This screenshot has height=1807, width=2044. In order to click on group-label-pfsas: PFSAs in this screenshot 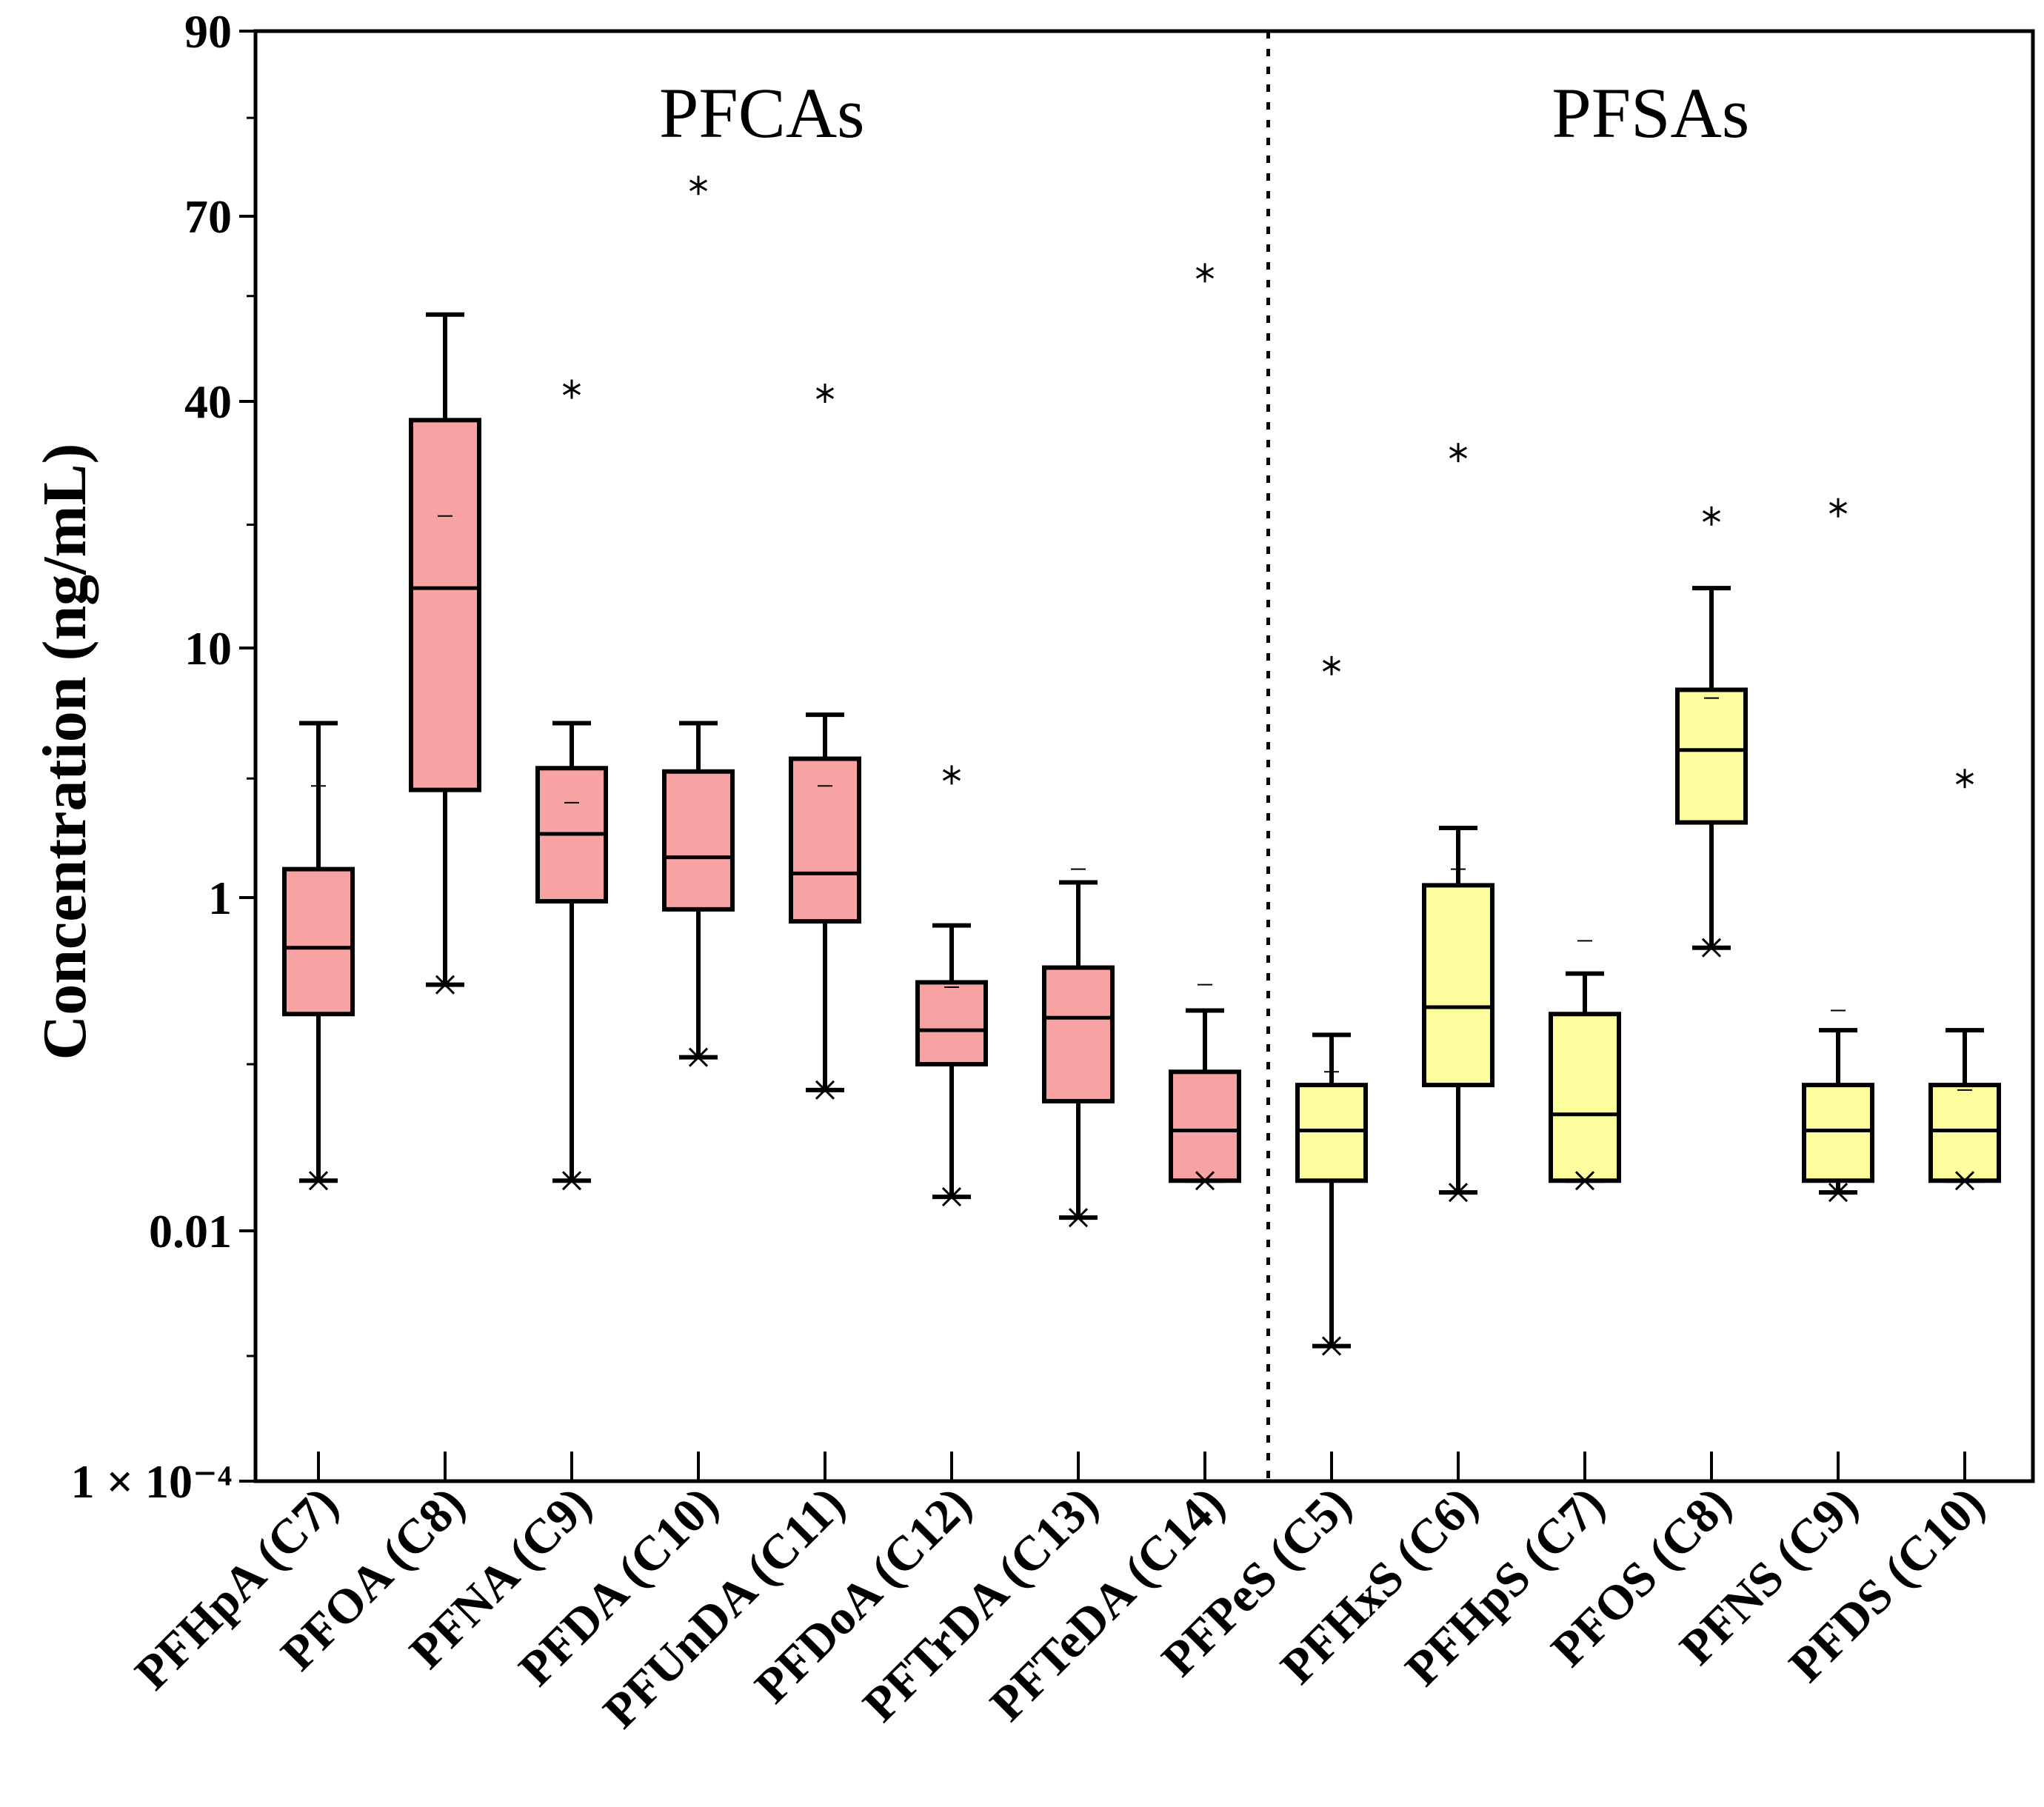, I will do `click(1650, 113)`.